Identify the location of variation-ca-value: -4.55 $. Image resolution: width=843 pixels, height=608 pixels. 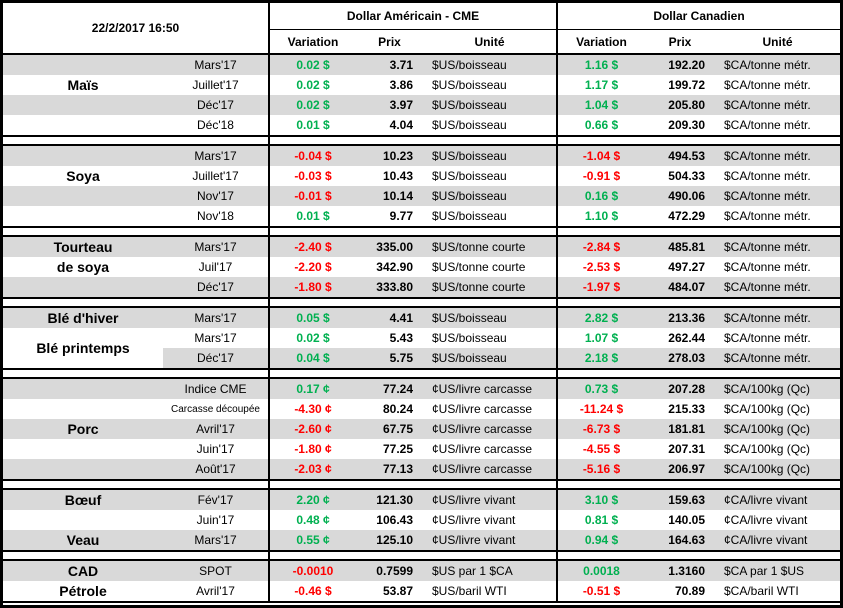
(600, 449).